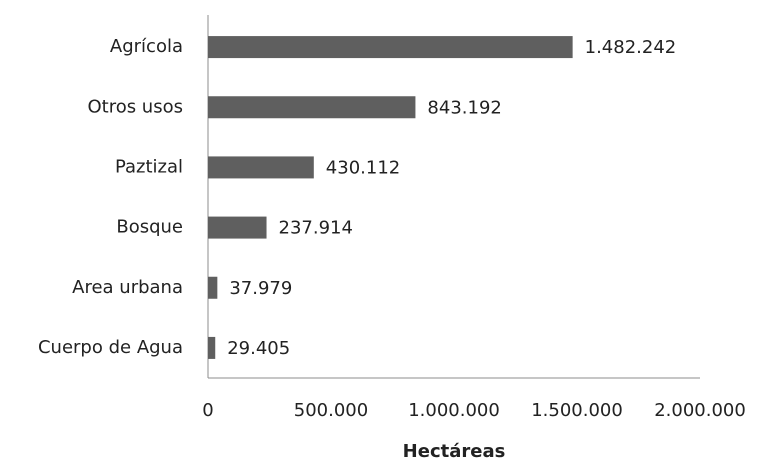 The width and height of the screenshot is (758, 463). I want to click on data-label: 37.979, so click(260, 288).